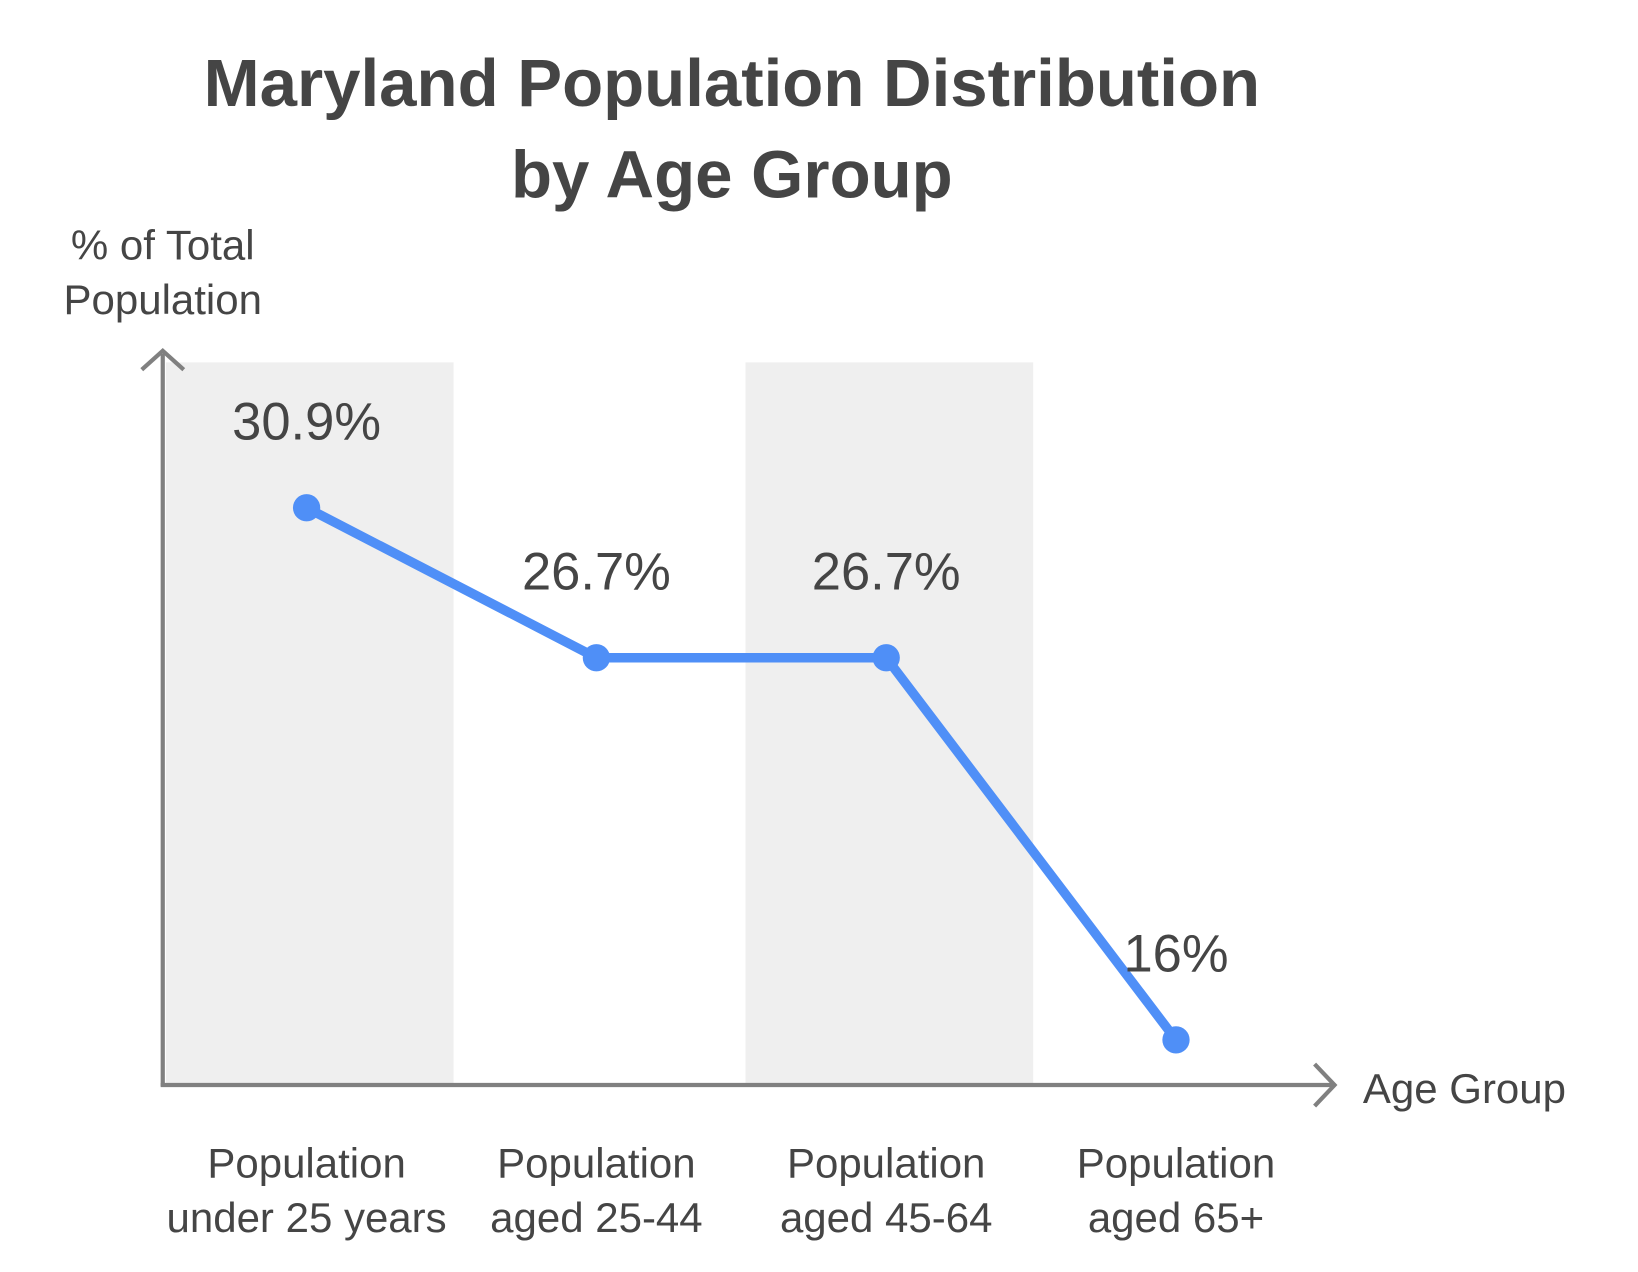 The width and height of the screenshot is (1638, 1272). Describe the element at coordinates (1464, 1088) in the screenshot. I see `x-axis-label: Age Group` at that location.